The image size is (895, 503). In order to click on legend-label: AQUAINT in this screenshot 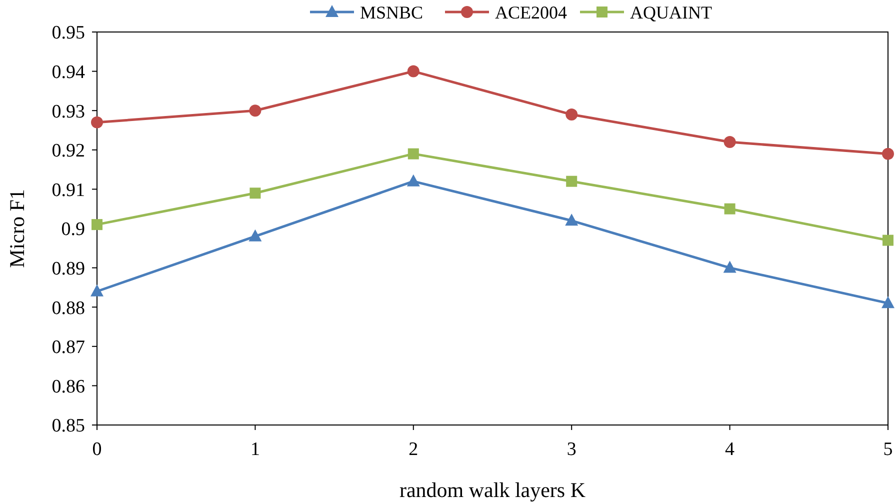, I will do `click(671, 12)`.